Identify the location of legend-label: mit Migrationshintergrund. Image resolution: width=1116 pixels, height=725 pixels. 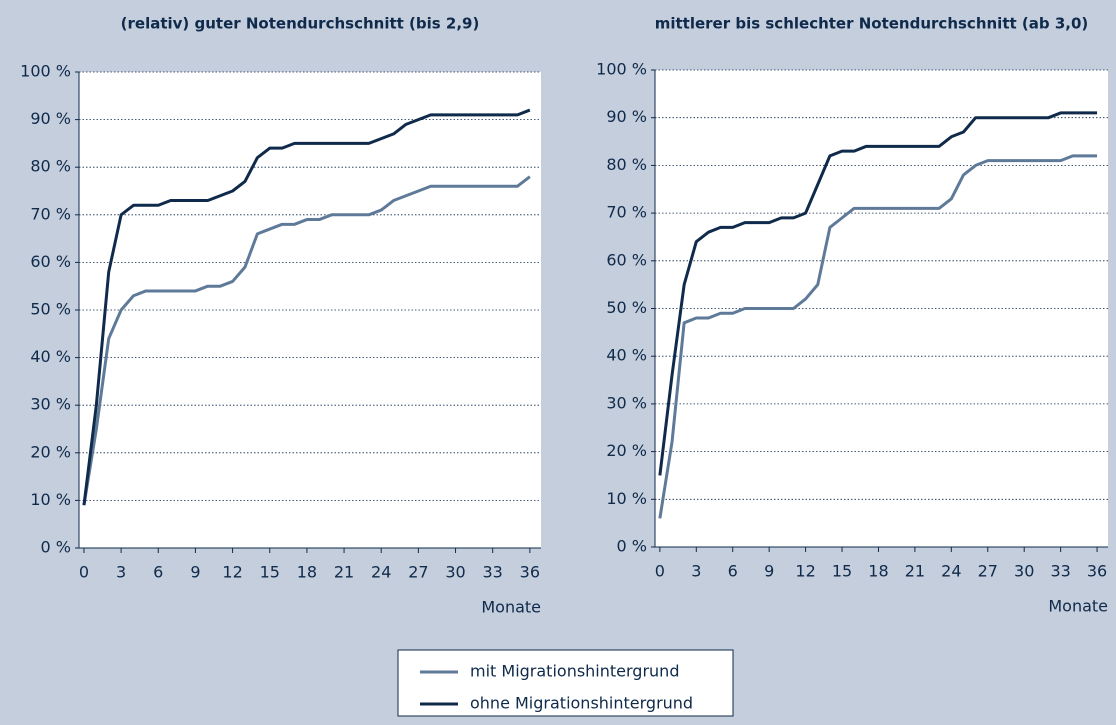
(574, 671).